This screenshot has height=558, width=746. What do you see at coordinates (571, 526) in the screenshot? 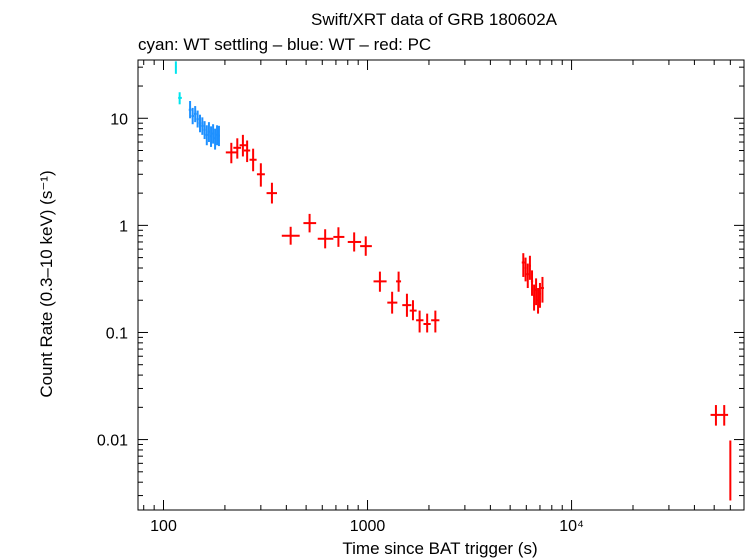
I see `x-tick-label: 10⁴` at bounding box center [571, 526].